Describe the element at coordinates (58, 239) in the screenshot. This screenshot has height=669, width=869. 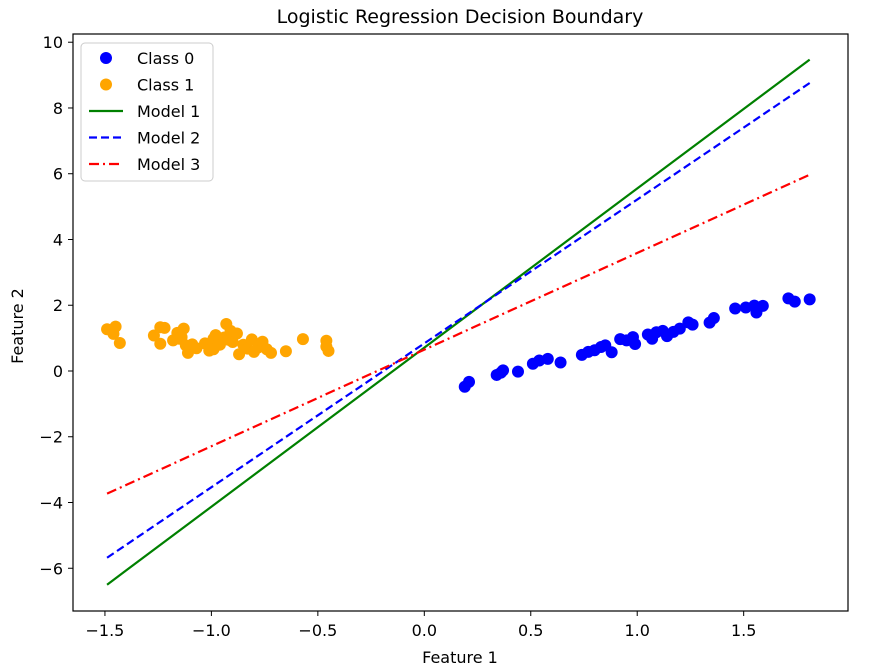
I see `y-tick-label: 4` at that location.